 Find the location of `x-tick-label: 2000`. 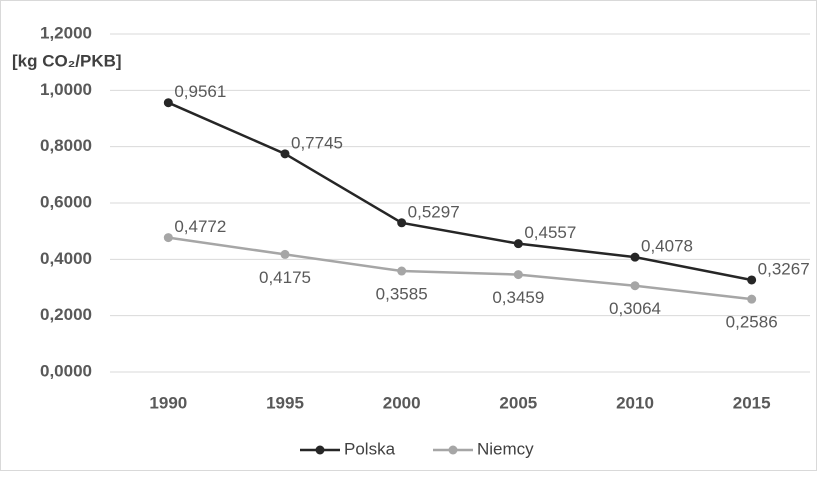

x-tick-label: 2000 is located at coordinates (402, 402).